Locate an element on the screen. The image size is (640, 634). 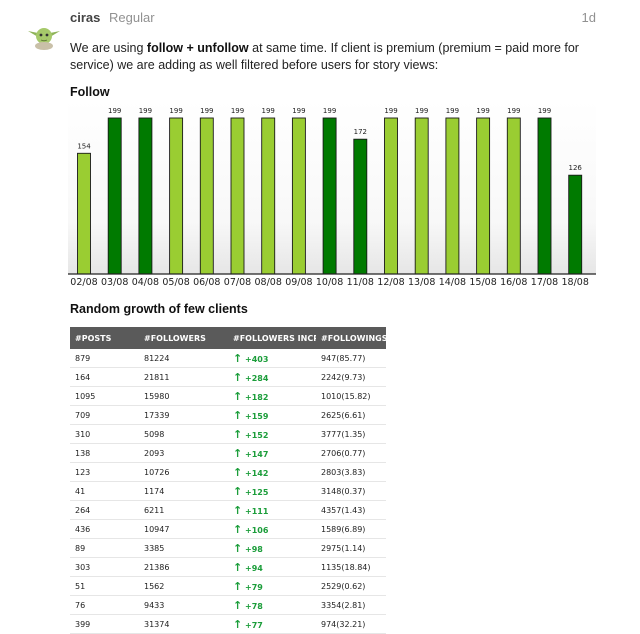
cell-followers-increase: ↑ +106 is located at coordinates (272, 529).